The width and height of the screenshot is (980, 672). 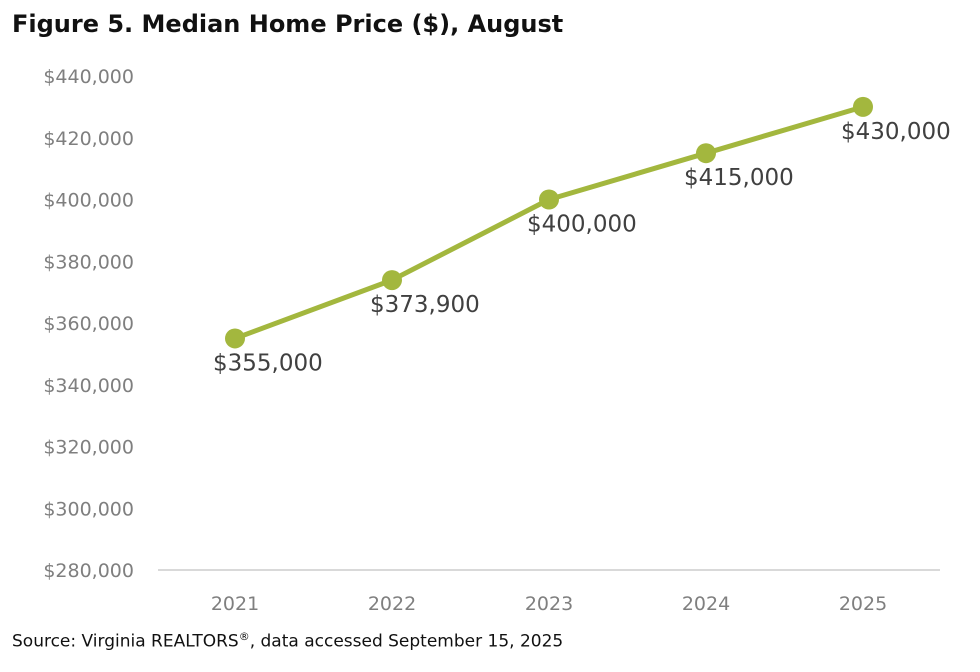 I want to click on y-tick-label: $340,000, so click(x=88, y=386).